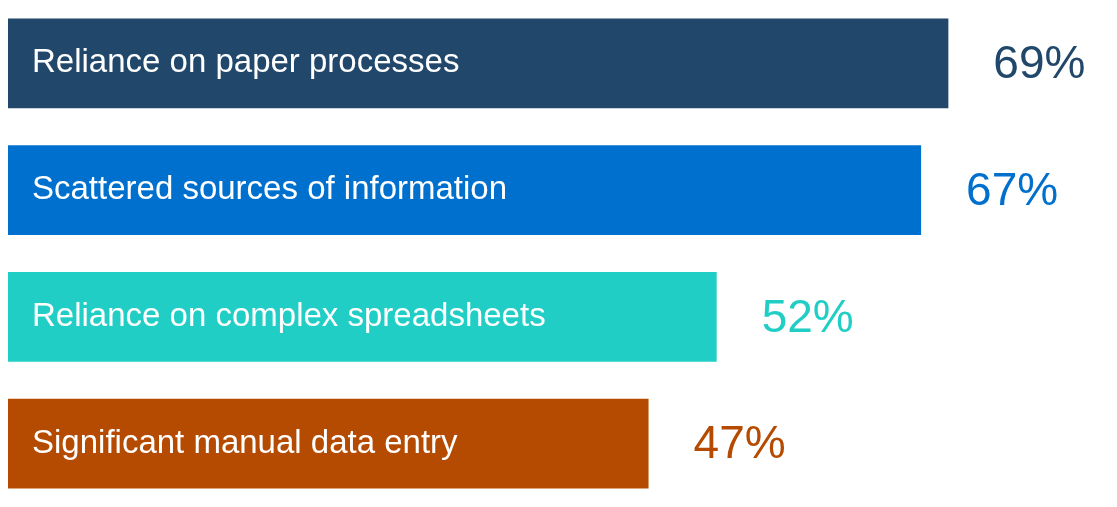 The image size is (1117, 507). I want to click on y-tick-label: Scattered sources of information, so click(270, 188).